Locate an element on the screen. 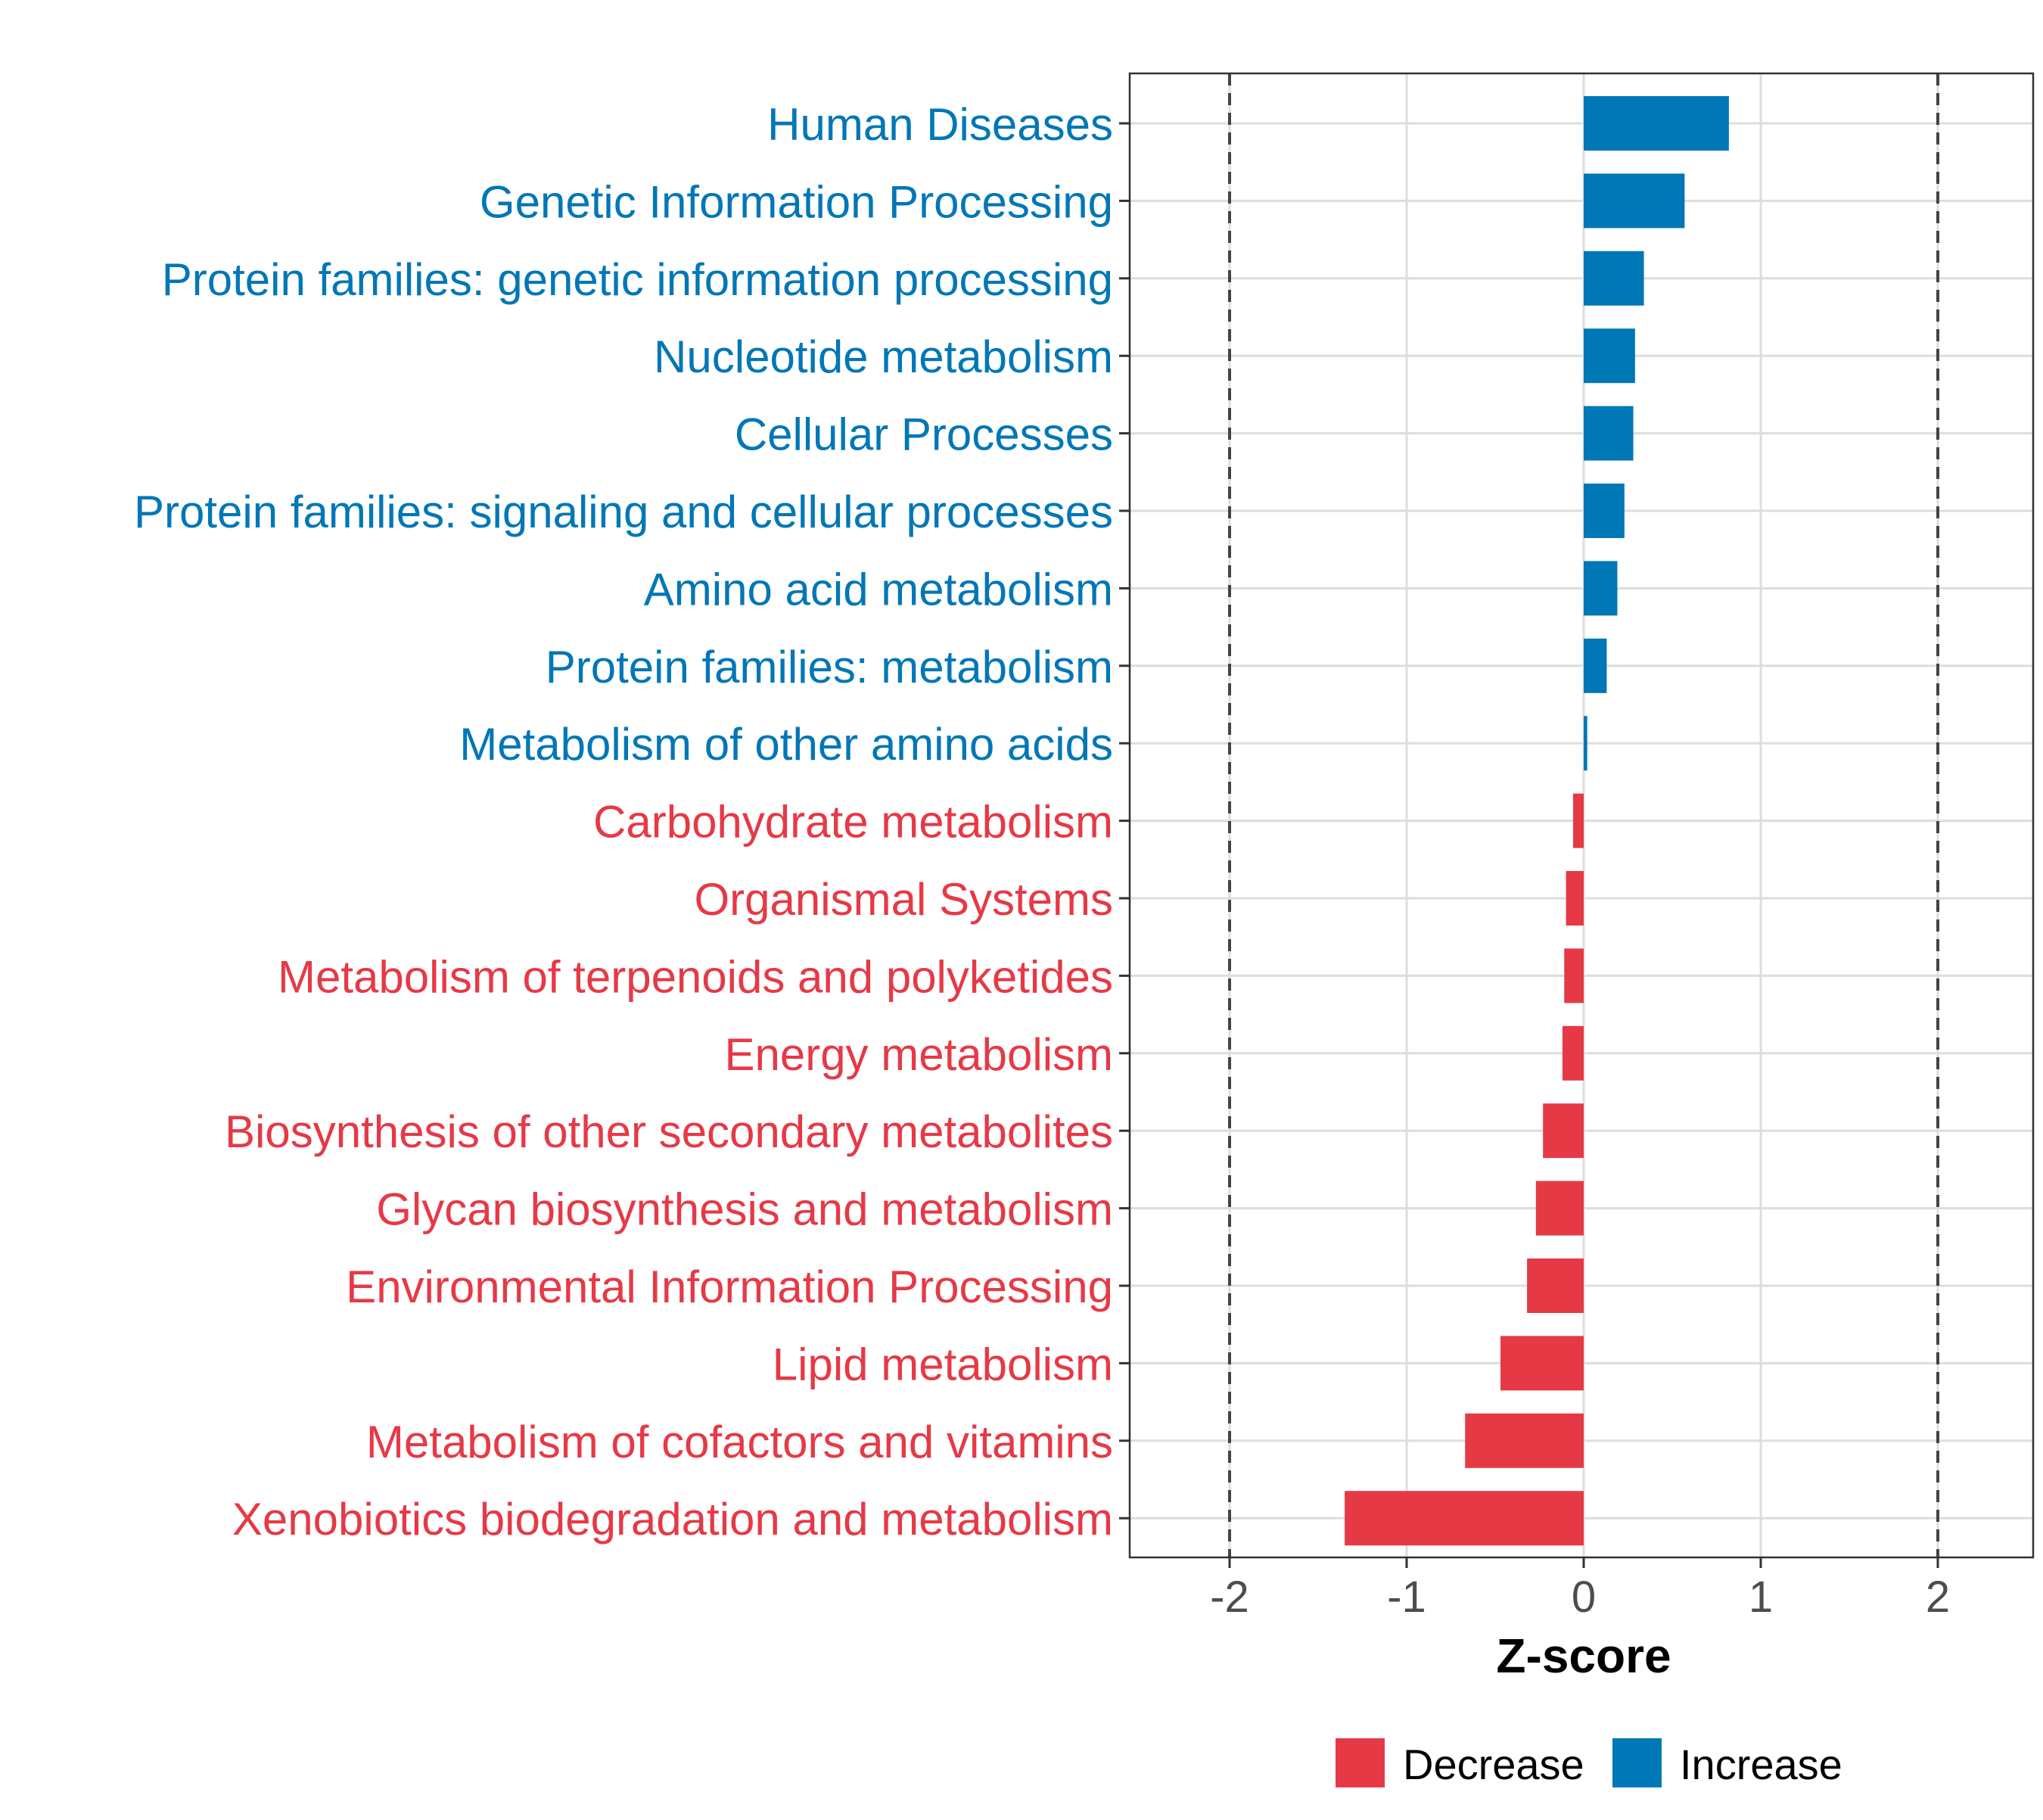 The height and width of the screenshot is (1820, 2043). x-axis-title: Z-score is located at coordinates (1584, 1656).